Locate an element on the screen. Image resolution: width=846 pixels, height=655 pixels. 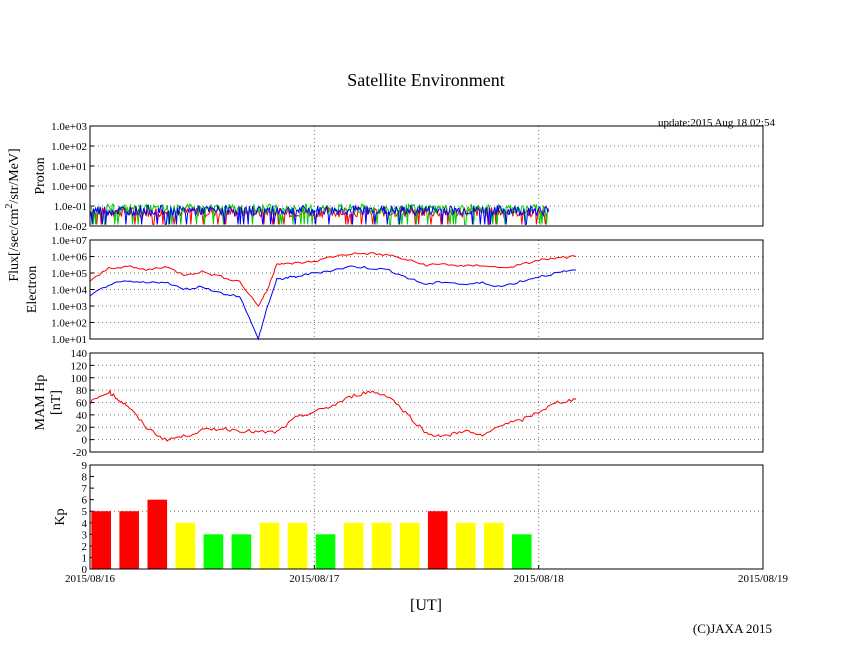
y-tick-label-mam: 140 is located at coordinates (79, 354).